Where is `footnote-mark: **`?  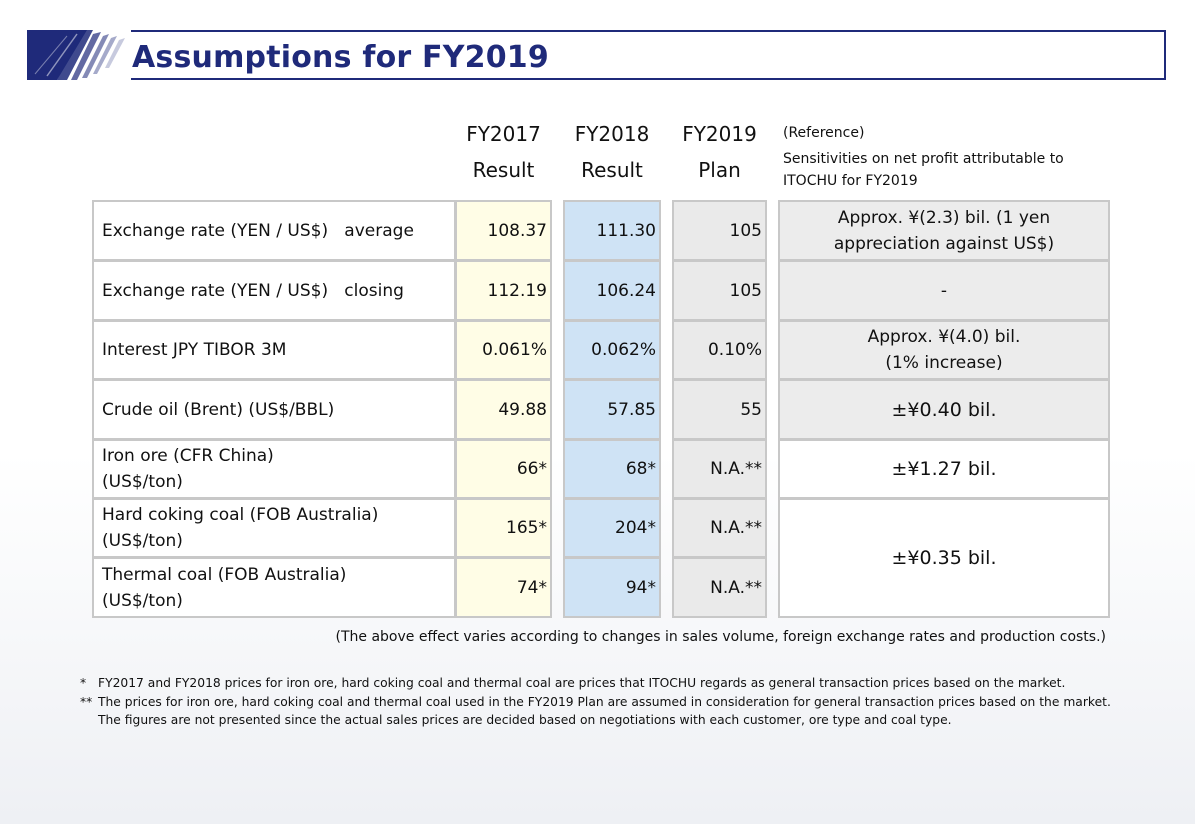 footnote-mark: ** is located at coordinates (86, 701).